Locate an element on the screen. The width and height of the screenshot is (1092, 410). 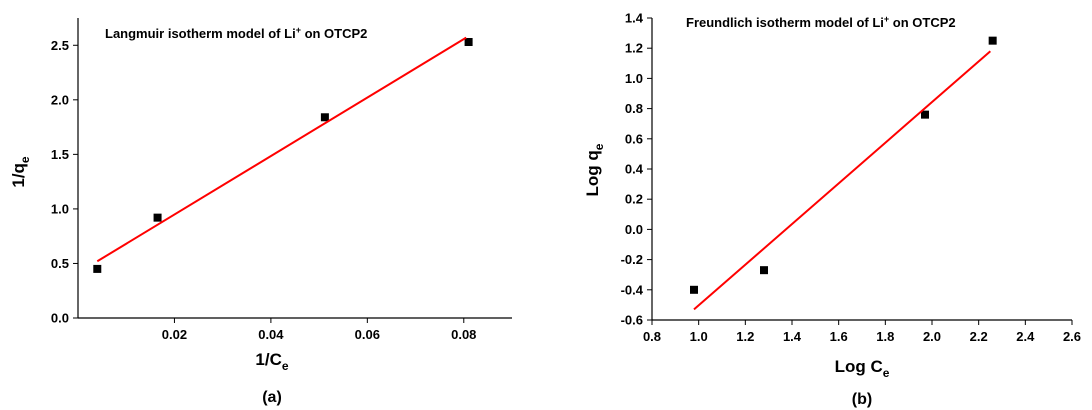
y-tick-label: 1.5 is located at coordinates (60, 154).